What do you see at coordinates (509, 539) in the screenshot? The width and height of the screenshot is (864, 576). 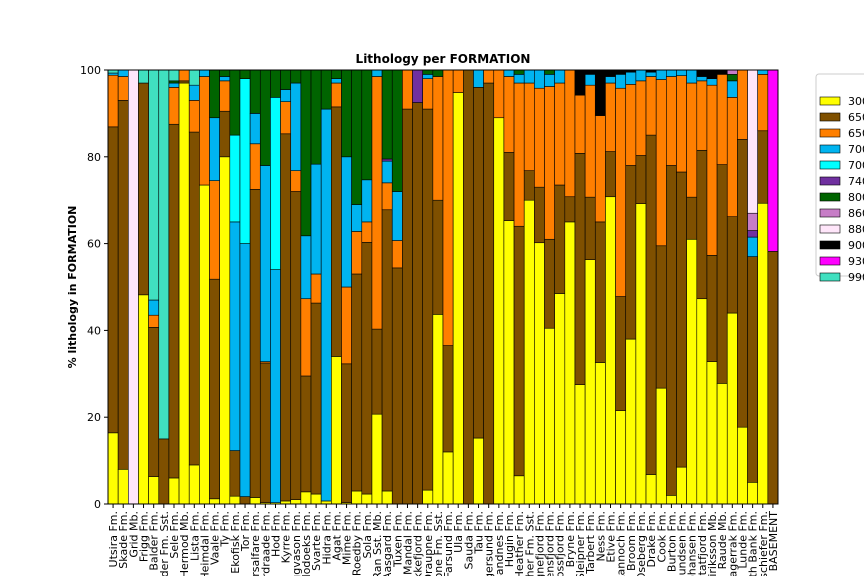 I see `x-tick-label: Hugin Fm.` at bounding box center [509, 539].